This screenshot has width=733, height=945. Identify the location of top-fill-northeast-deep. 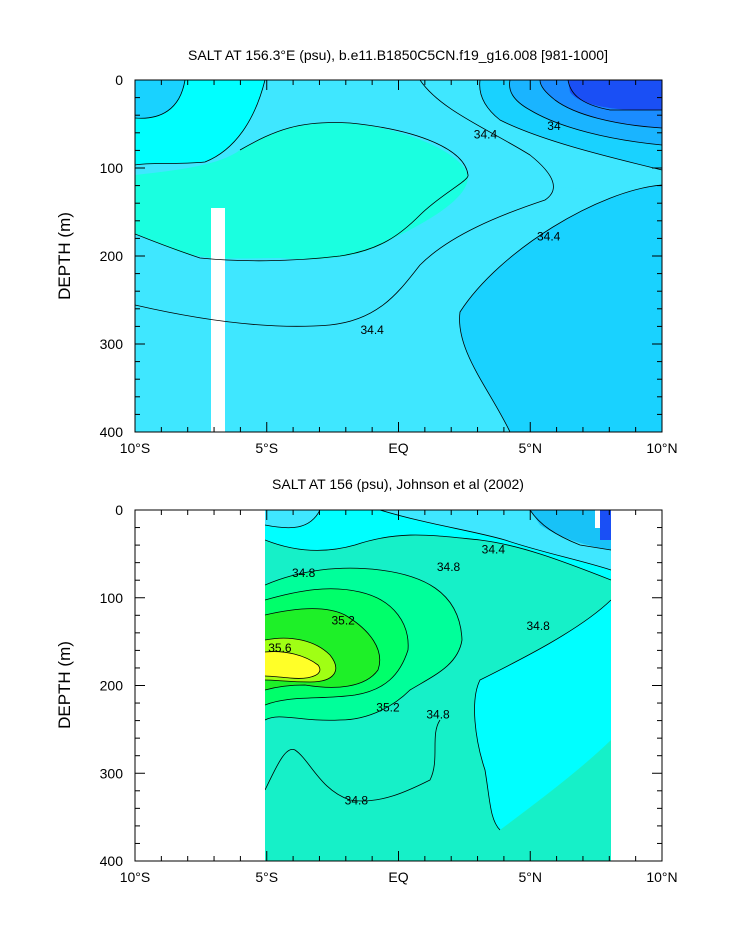
(560, 308).